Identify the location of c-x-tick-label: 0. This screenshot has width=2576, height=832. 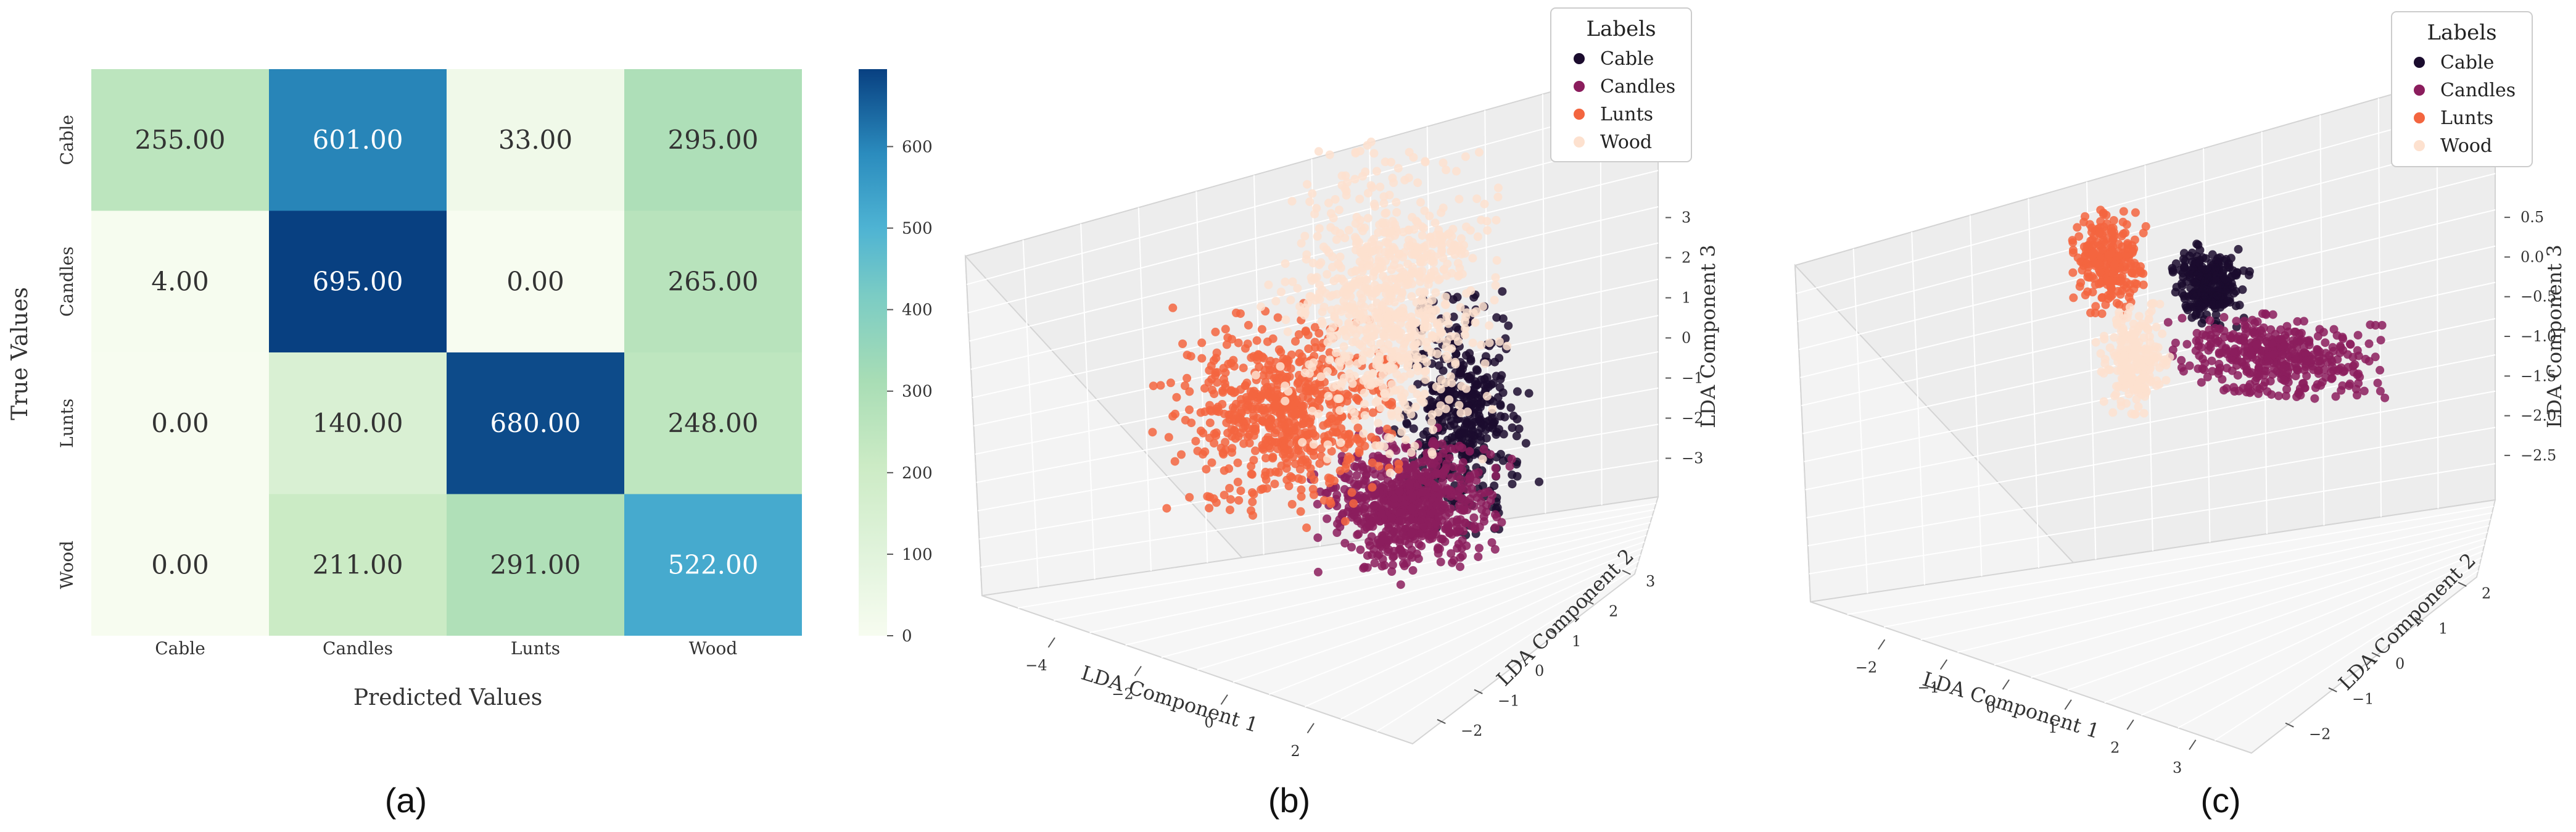
(1990, 707).